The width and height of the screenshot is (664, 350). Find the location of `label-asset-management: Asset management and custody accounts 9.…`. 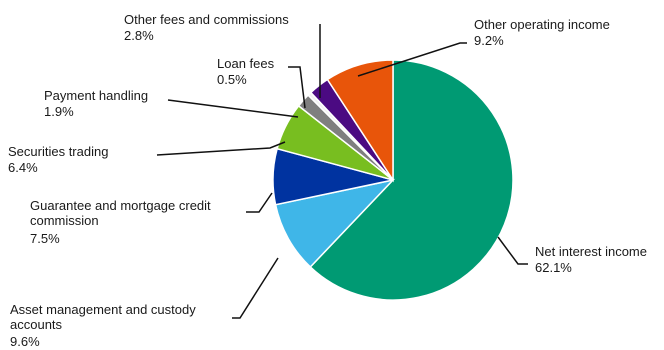

label-asset-management: Asset management and custody accounts 9.… is located at coordinates (104, 325).